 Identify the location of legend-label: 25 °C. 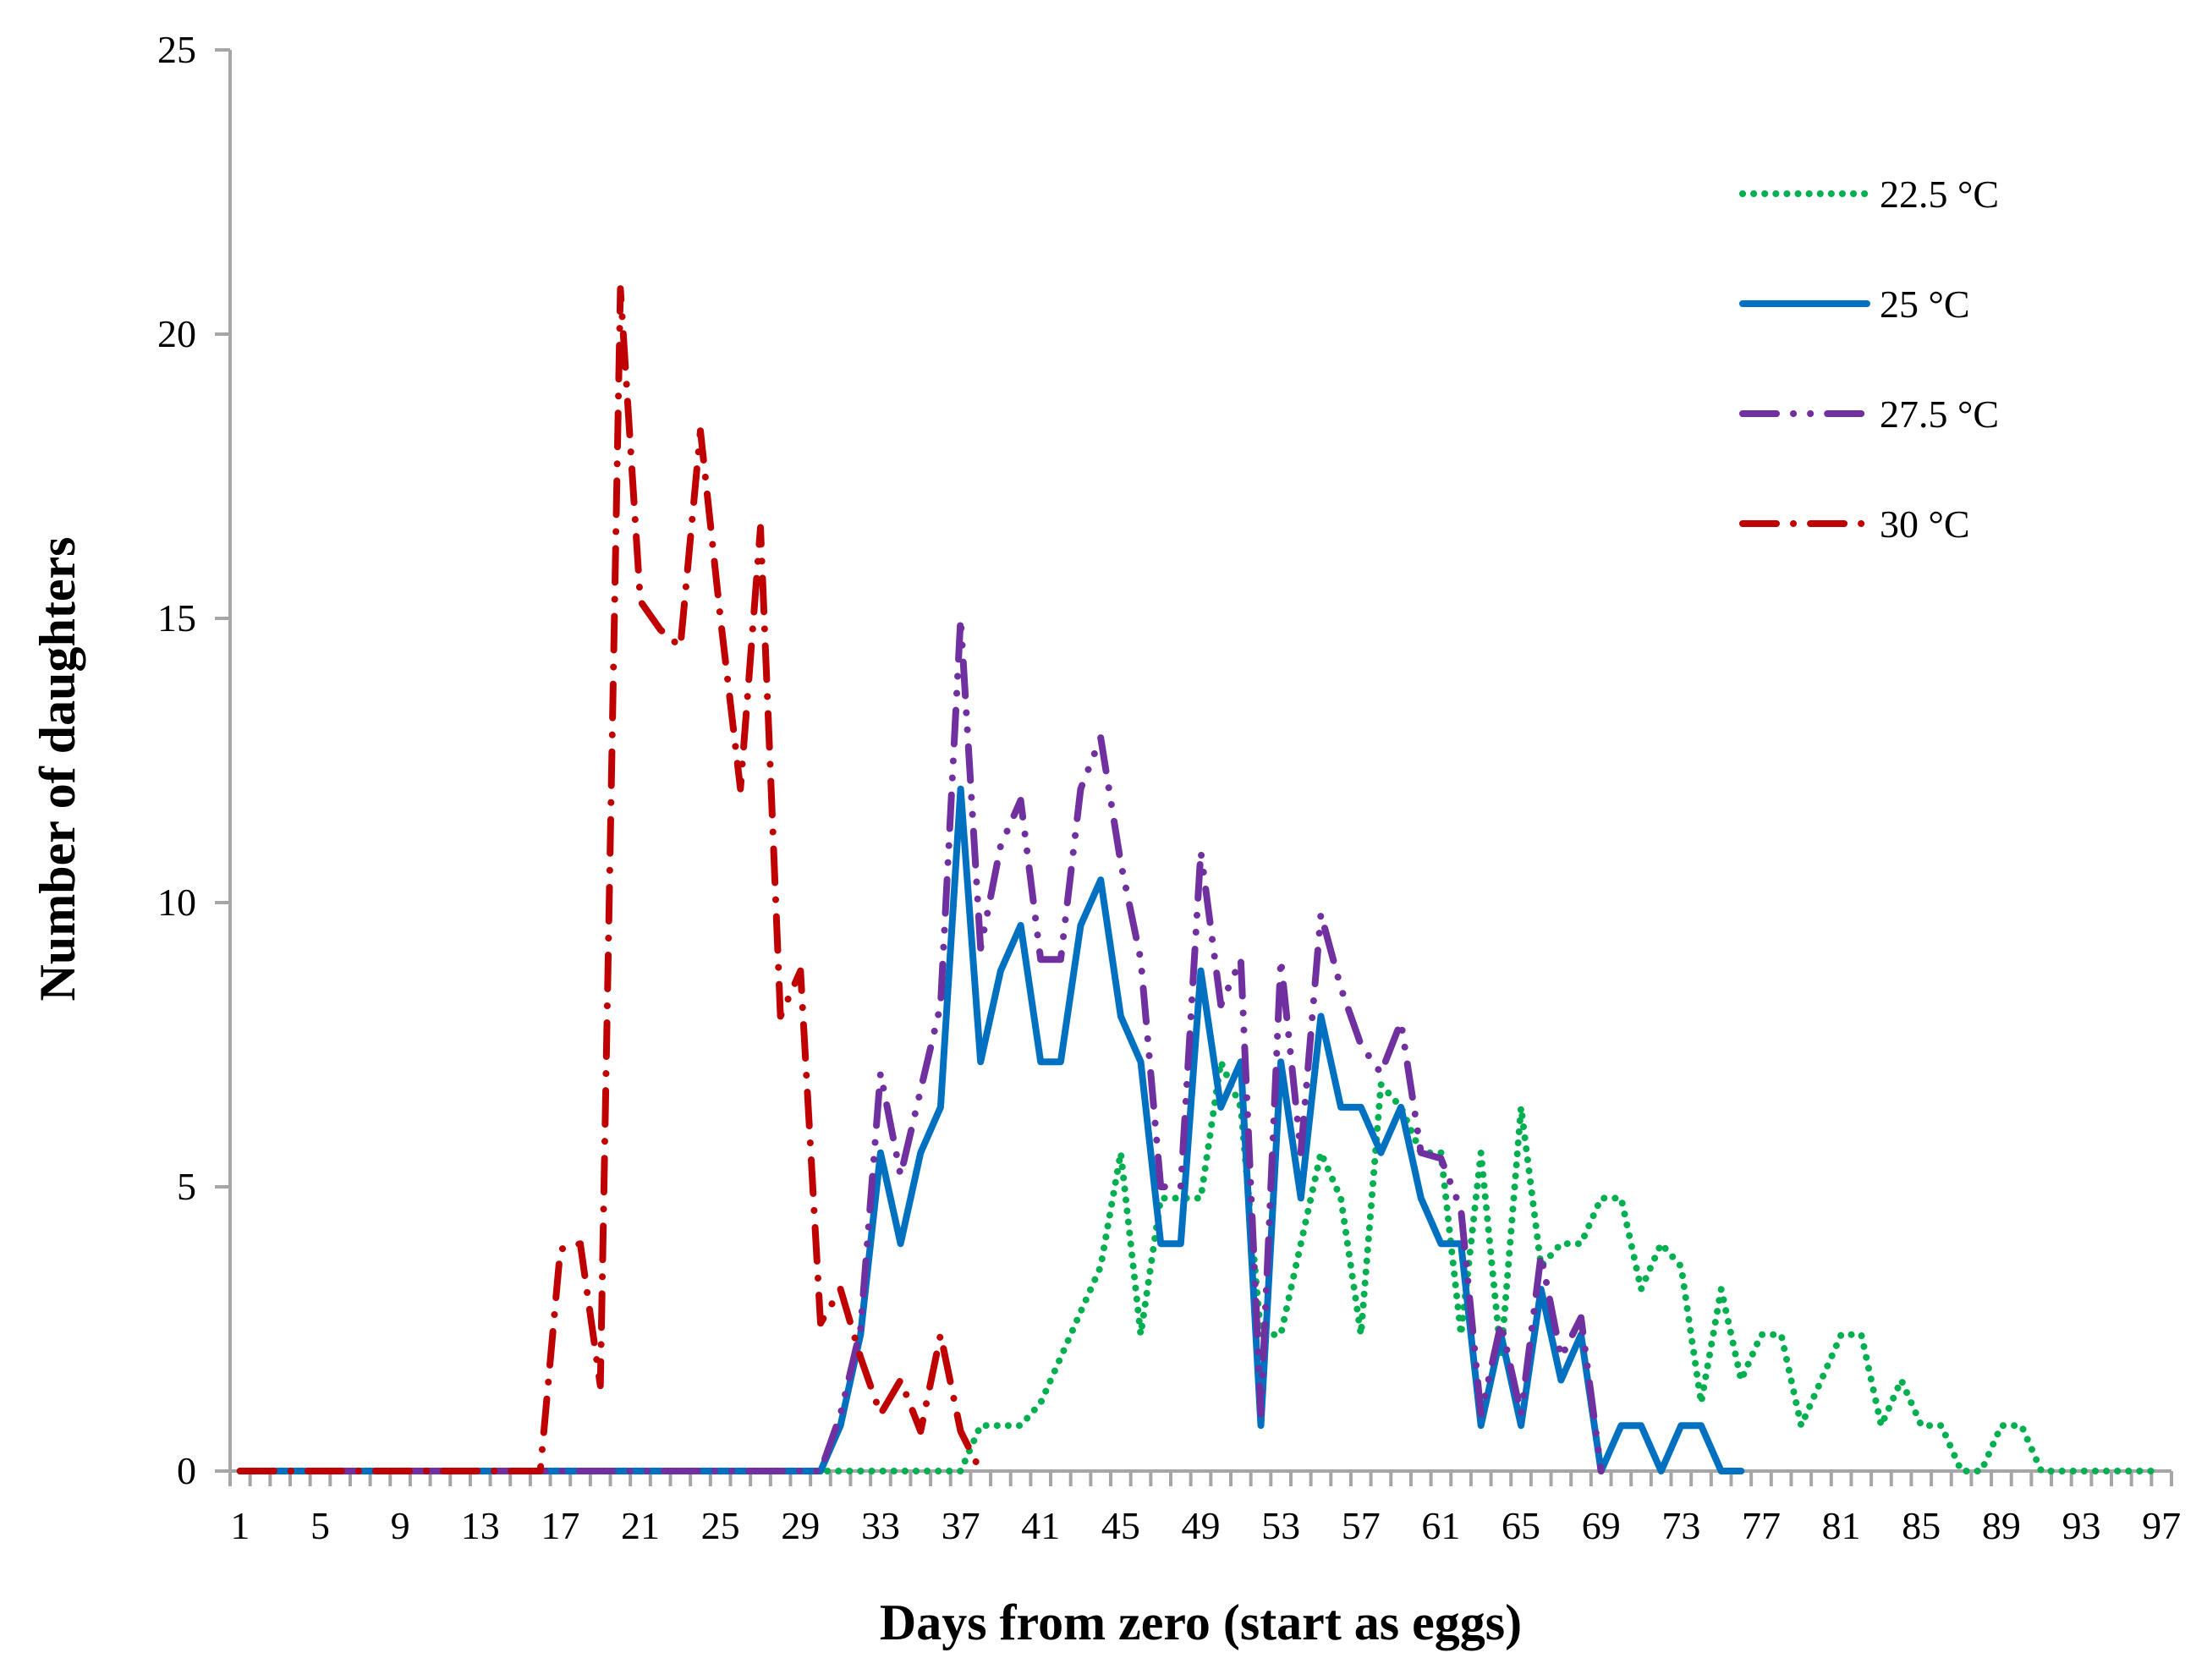
(1925, 304).